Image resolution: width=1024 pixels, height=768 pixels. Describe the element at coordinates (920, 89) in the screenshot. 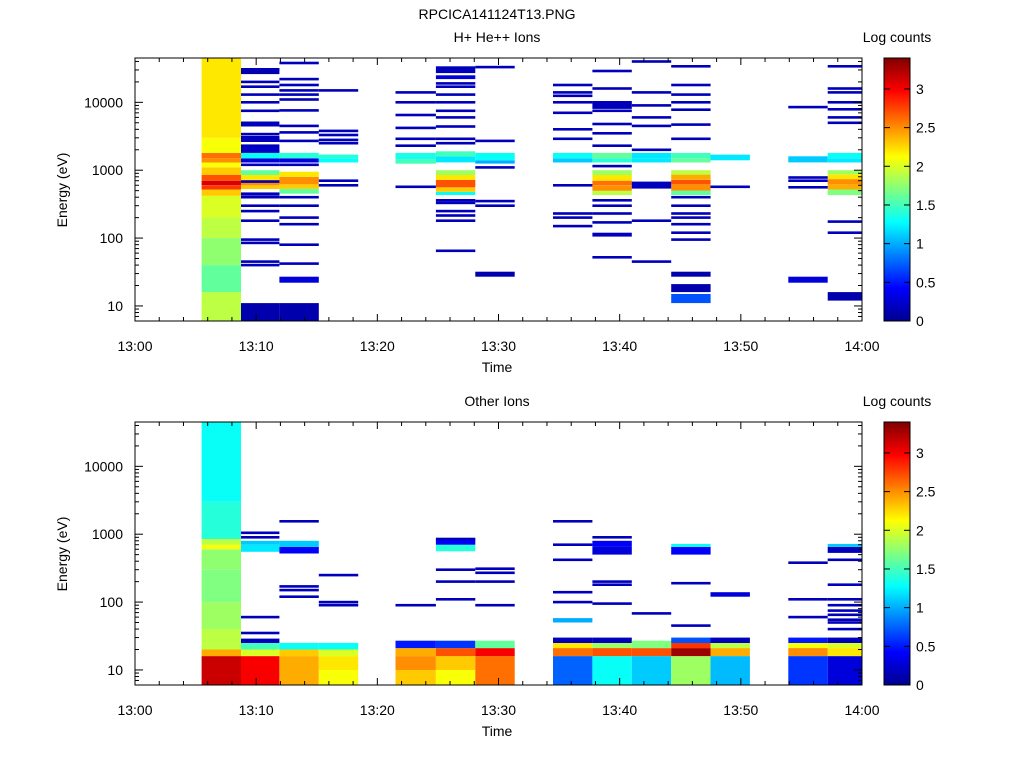

I see `colorbar-tick-label: 3` at that location.